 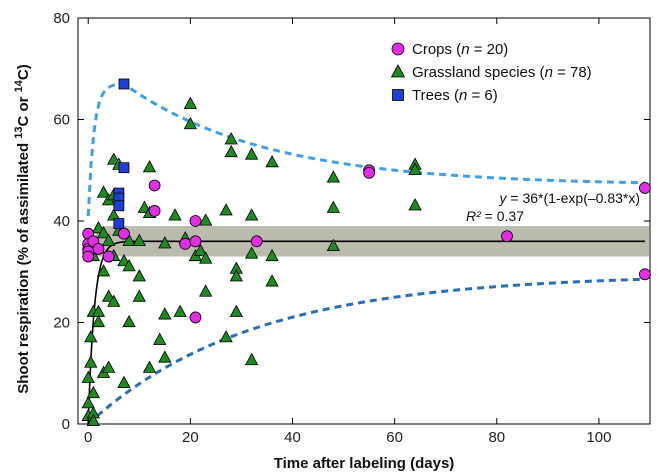 I want to click on x-tick-label: 40, so click(x=292, y=437).